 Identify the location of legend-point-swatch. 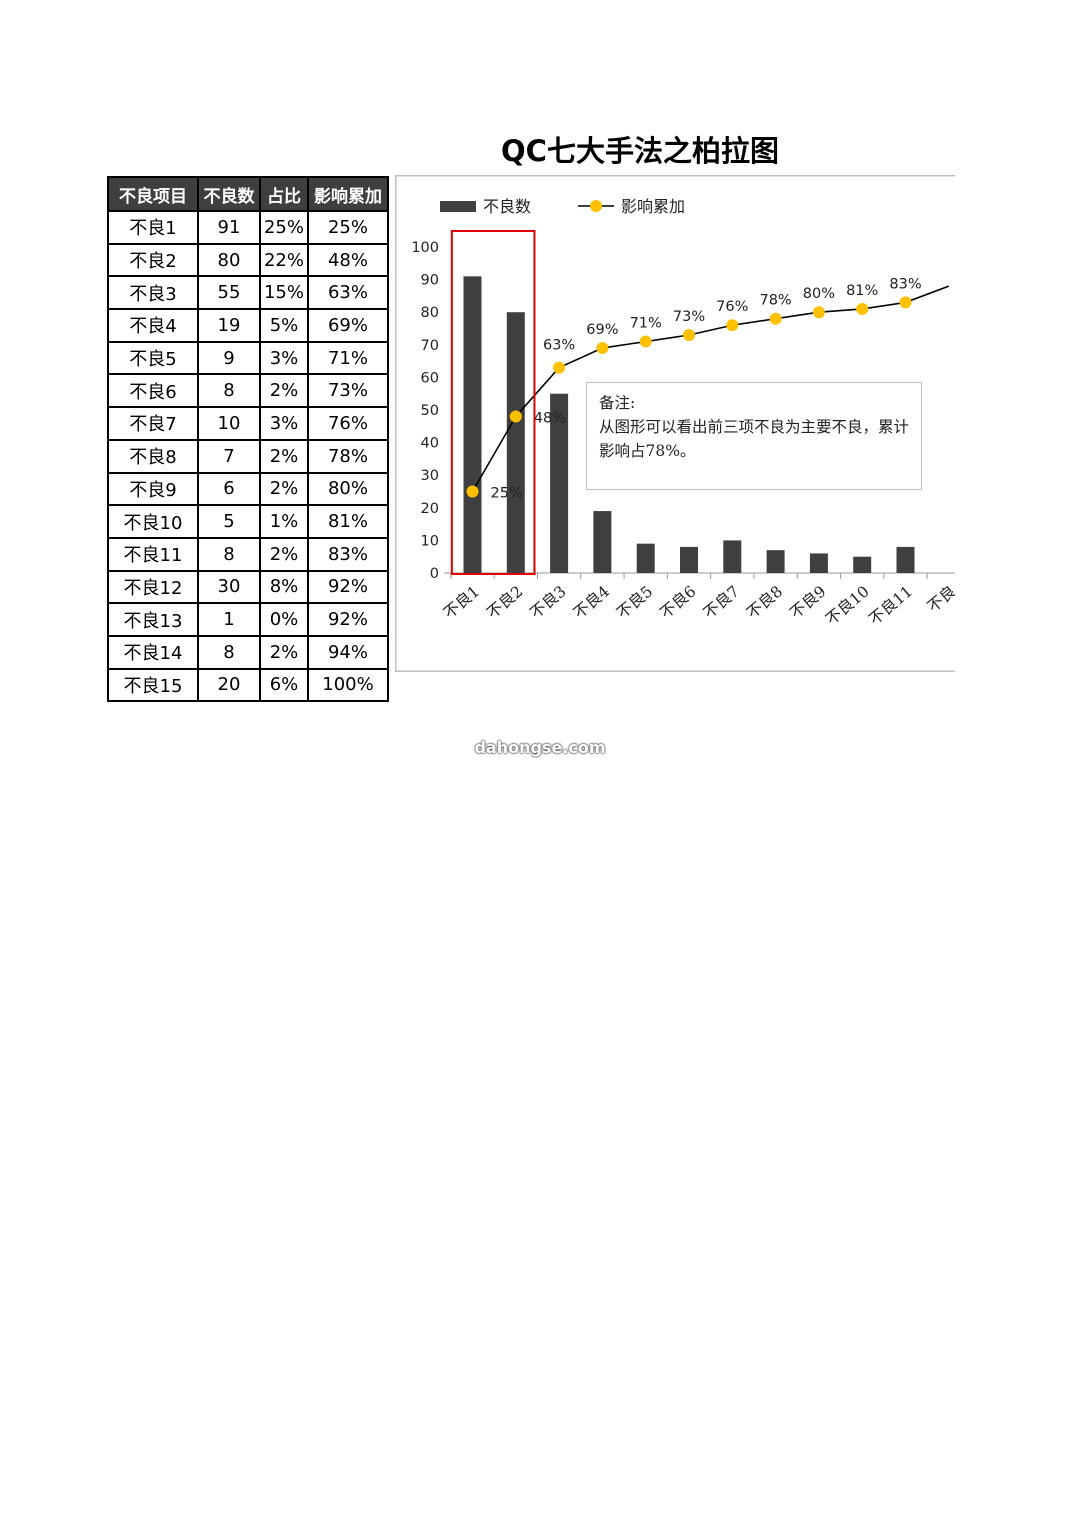
(596, 206).